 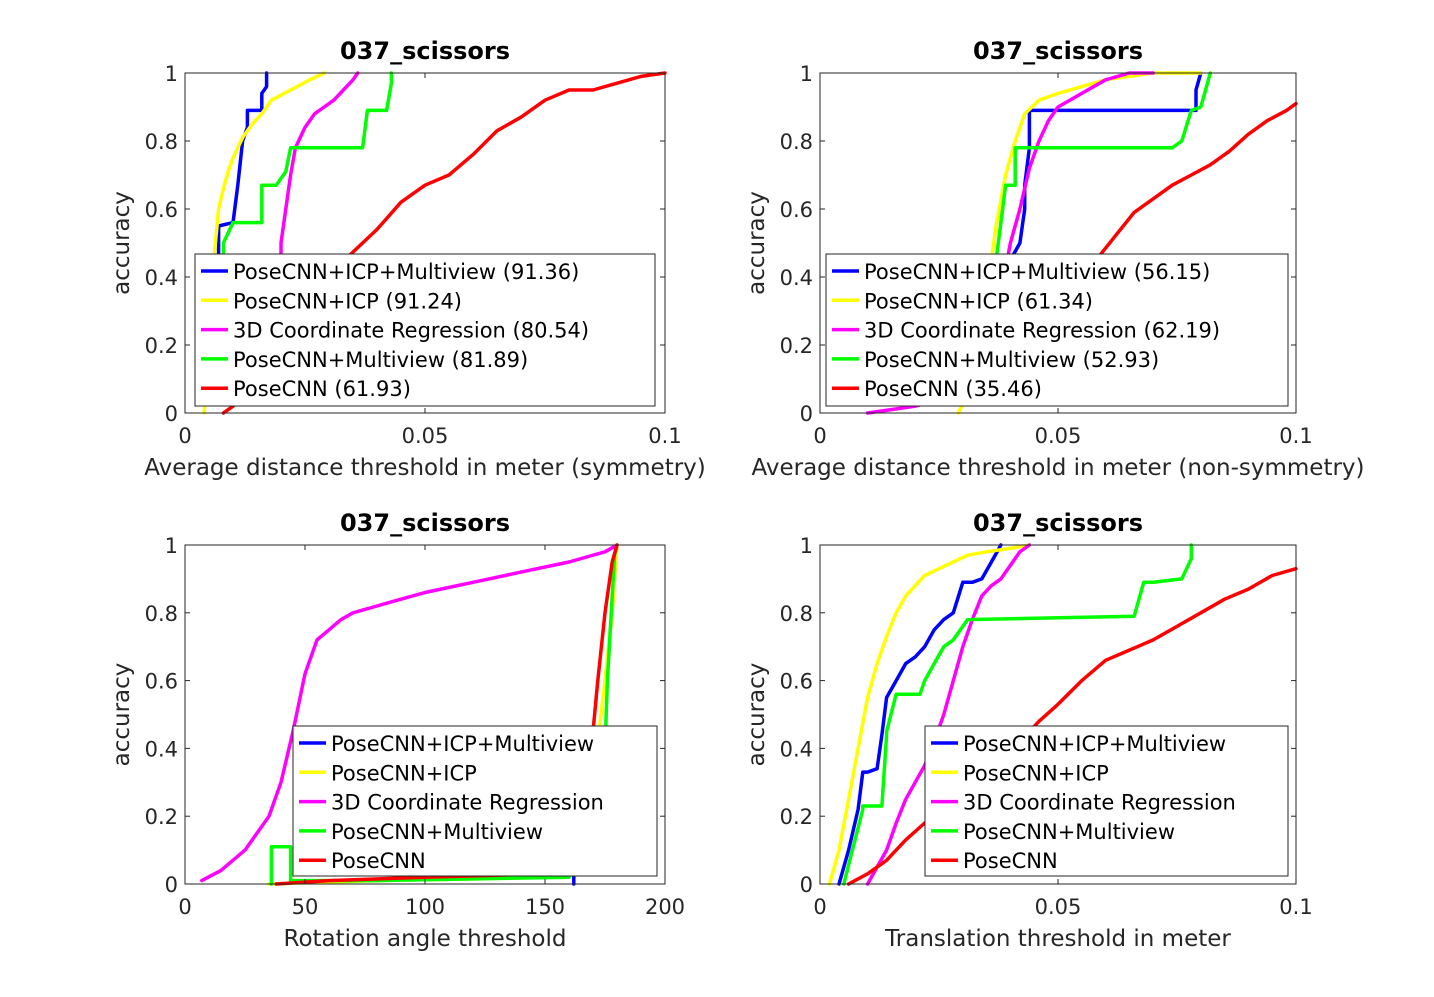 What do you see at coordinates (1057, 939) in the screenshot?
I see `x-axis-label: Translation threshold in meter` at bounding box center [1057, 939].